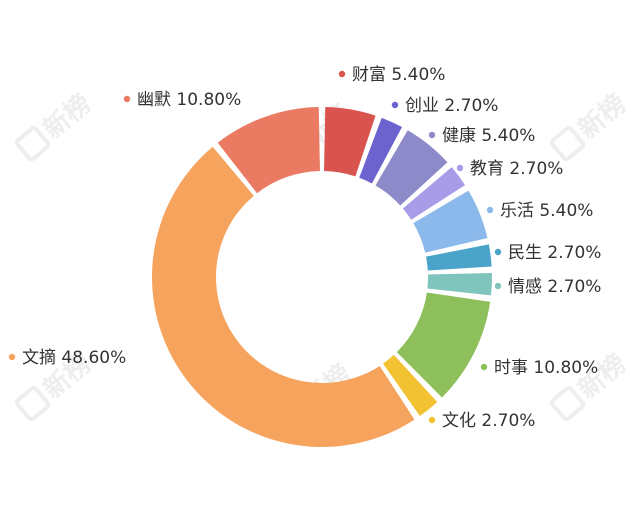 Image resolution: width=640 pixels, height=513 pixels. I want to click on slice-label: 健康 5.40%, so click(488, 136).